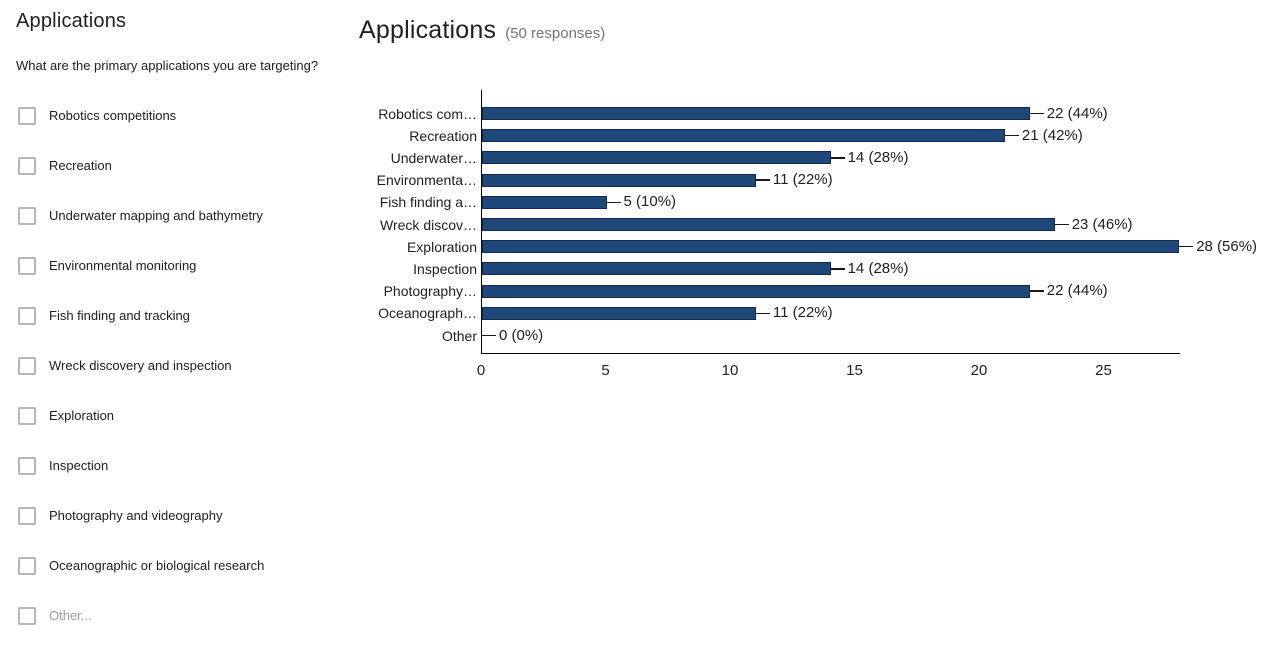 This screenshot has height=664, width=1280. Describe the element at coordinates (441, 246) in the screenshot. I see `chart-category-label: Exploration` at that location.